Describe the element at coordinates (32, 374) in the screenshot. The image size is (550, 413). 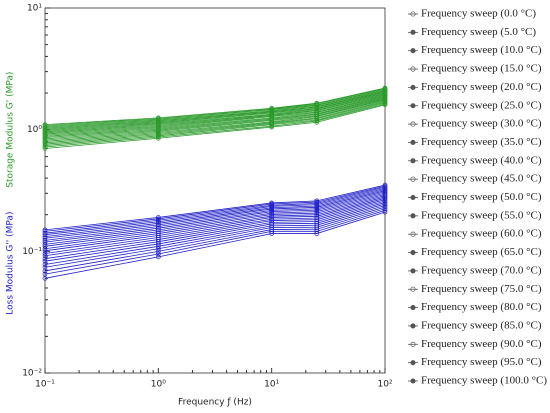
I see `y-tick-label: 10⁻²` at that location.